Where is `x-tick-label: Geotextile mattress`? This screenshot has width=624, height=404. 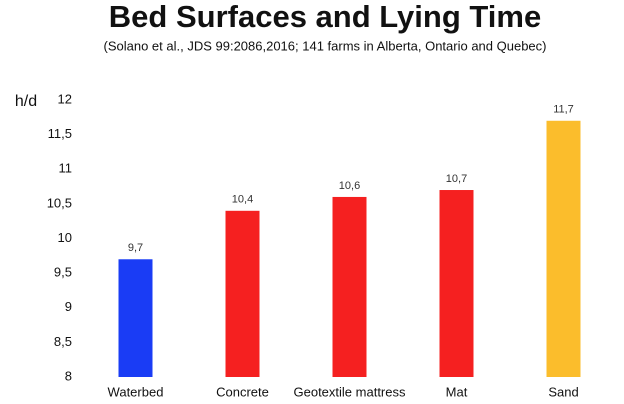 x-tick-label: Geotextile mattress is located at coordinates (350, 391).